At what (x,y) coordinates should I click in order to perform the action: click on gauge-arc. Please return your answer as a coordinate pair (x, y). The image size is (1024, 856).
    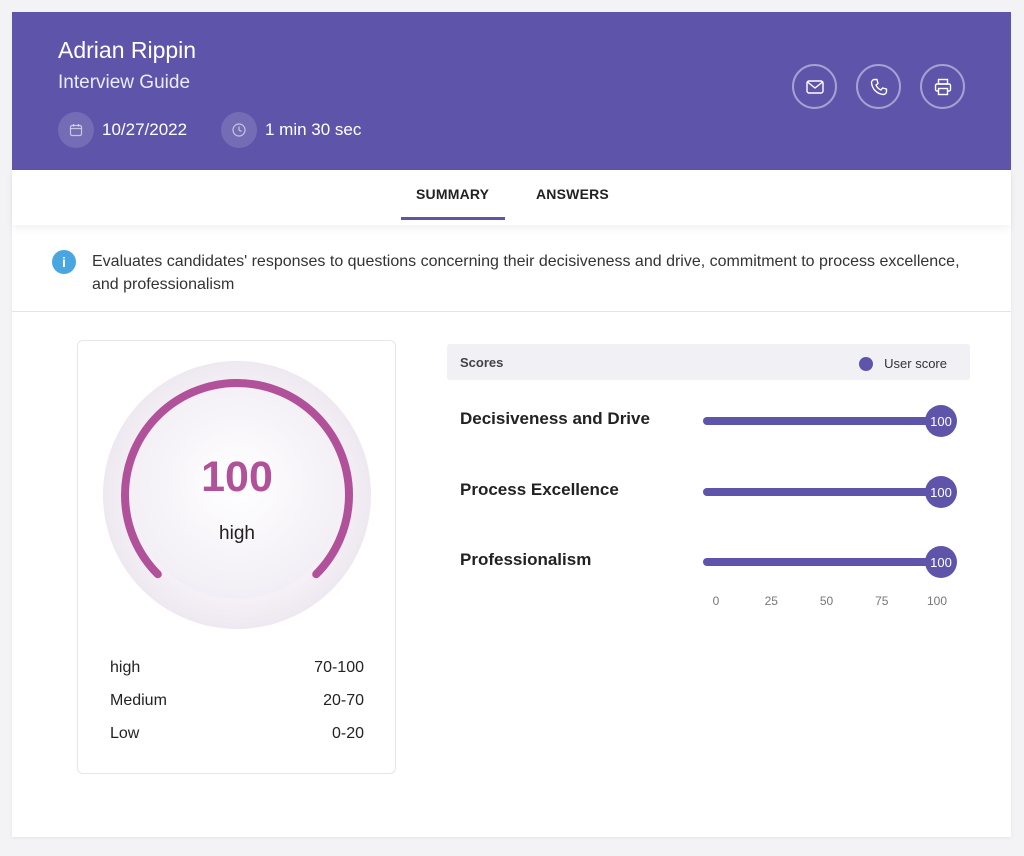
    Looking at the image, I should click on (237, 479).